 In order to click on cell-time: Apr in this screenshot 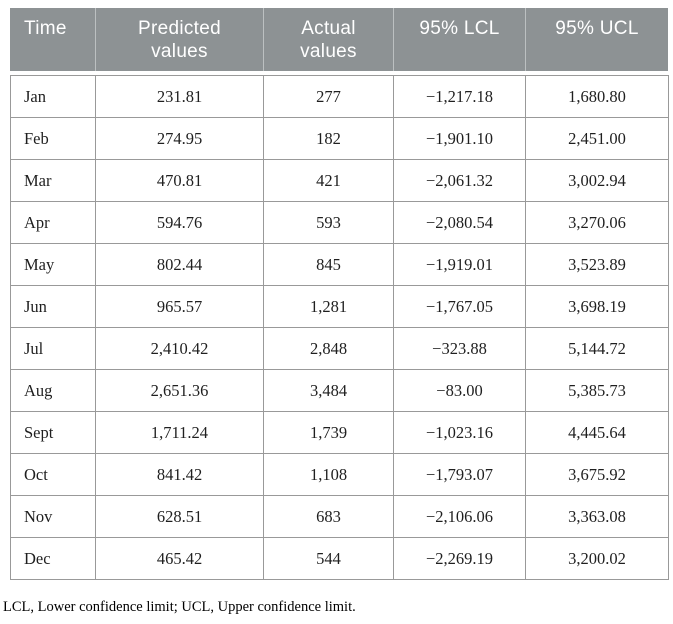, I will do `click(53, 222)`.